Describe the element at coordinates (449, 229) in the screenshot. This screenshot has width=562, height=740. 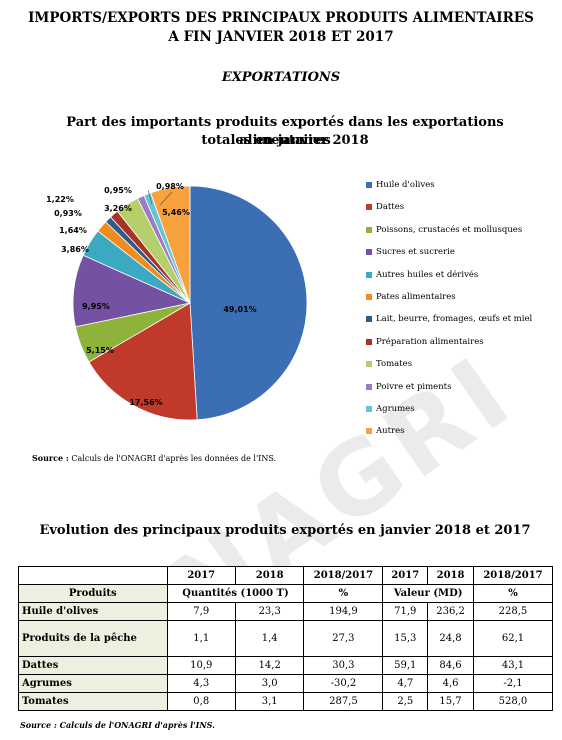
I see `legend-label: Poissons, crustacés et mollusques` at that location.